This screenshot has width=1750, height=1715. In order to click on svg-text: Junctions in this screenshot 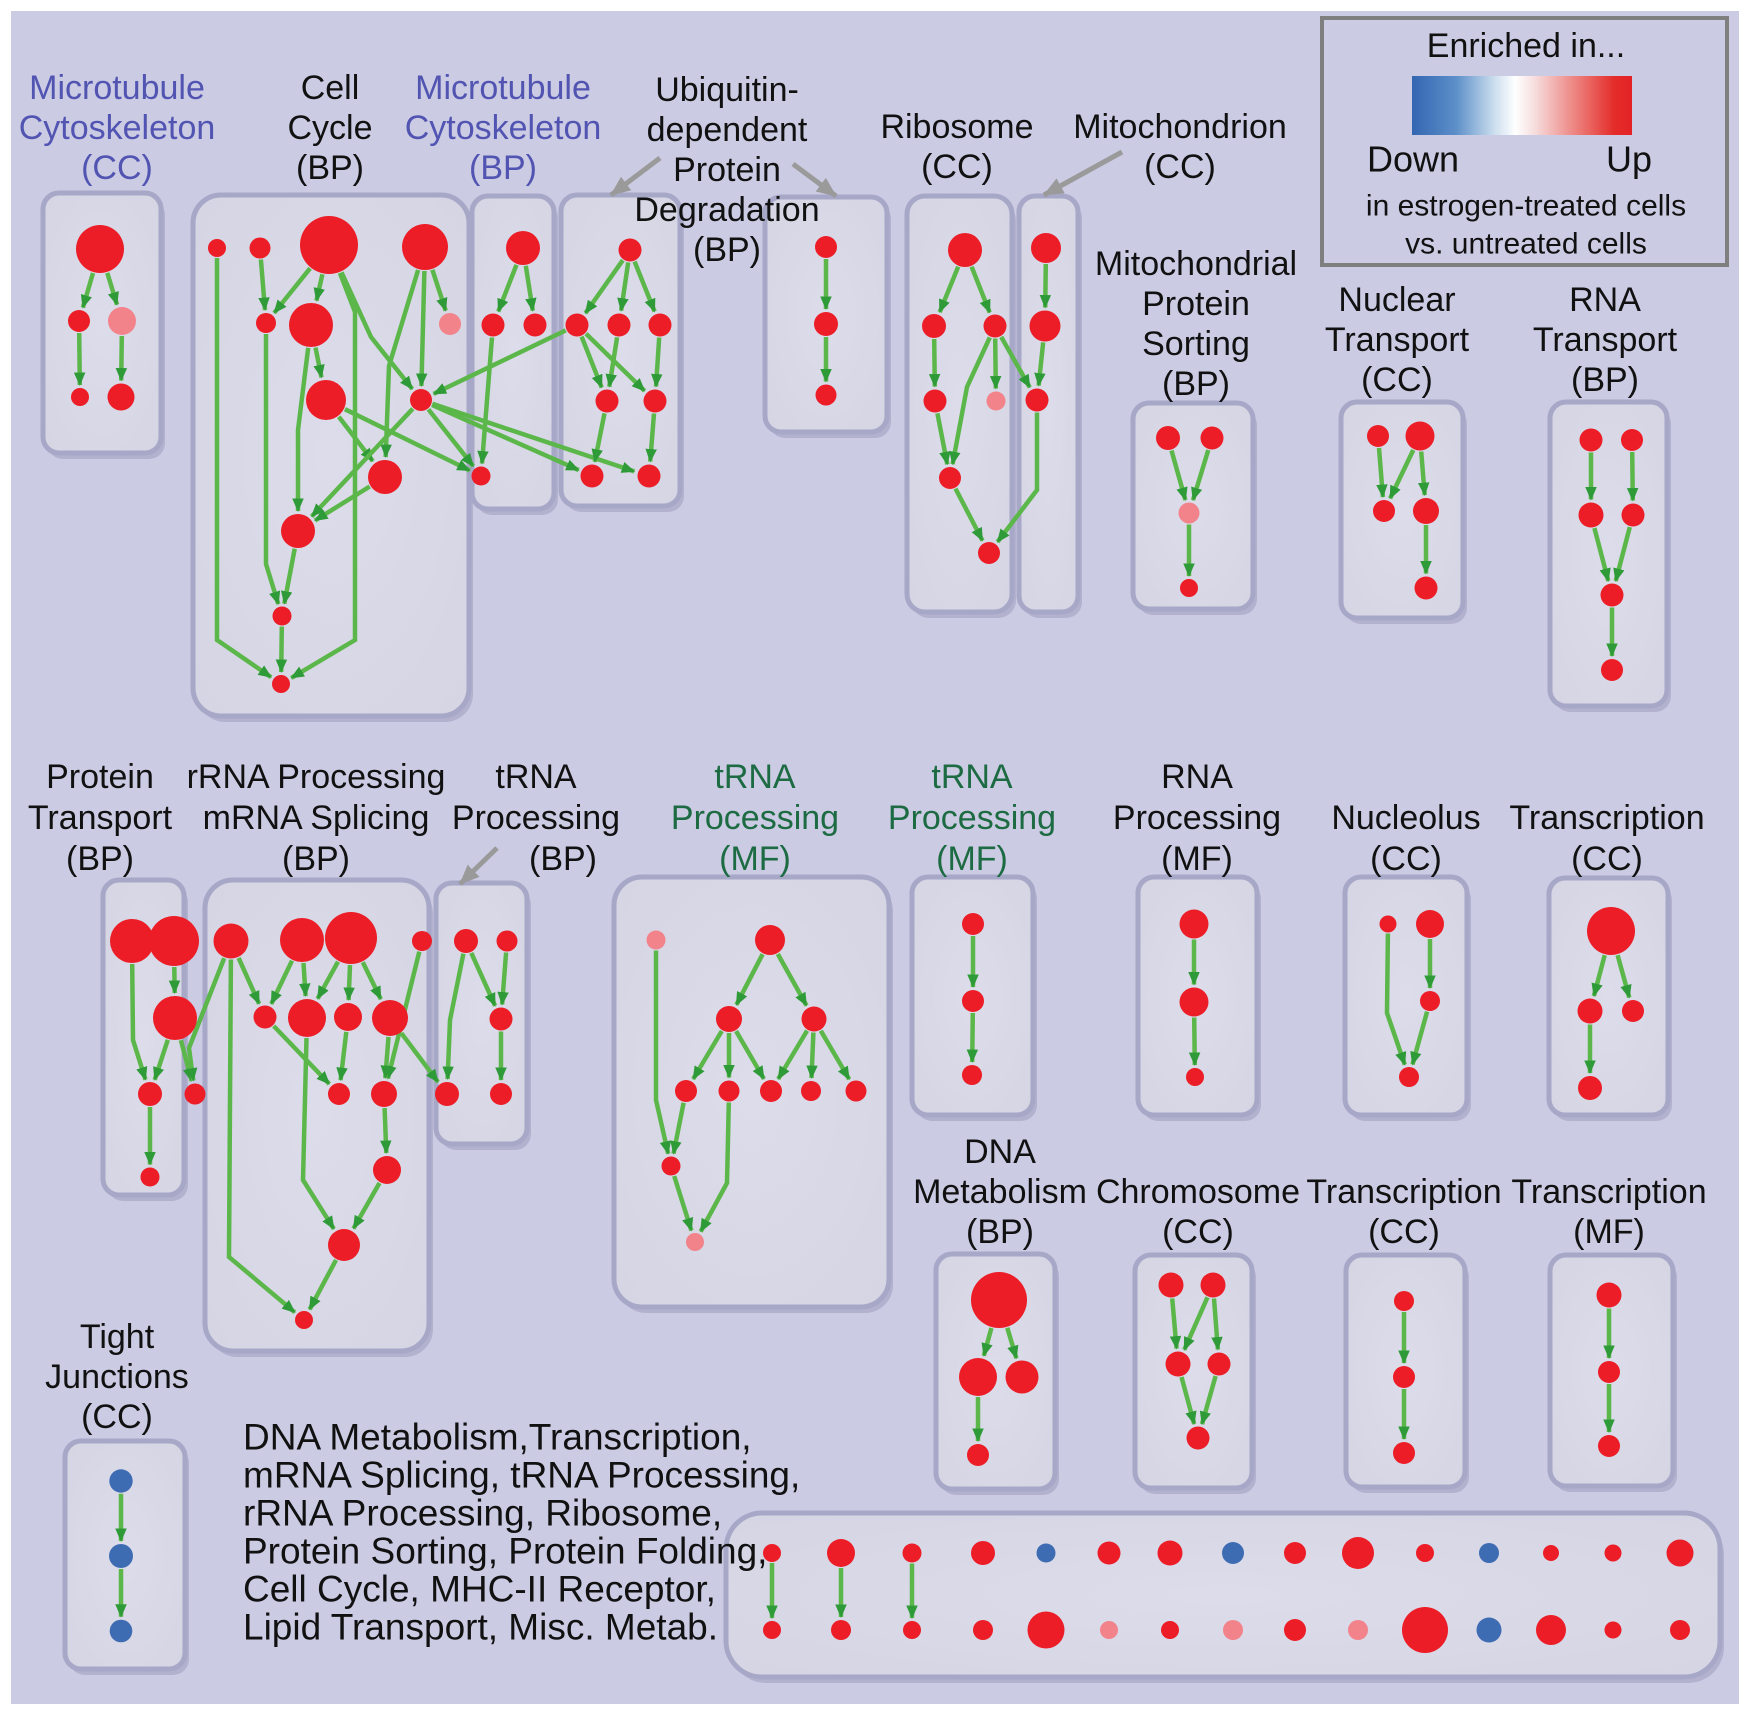, I will do `click(117, 1377)`.